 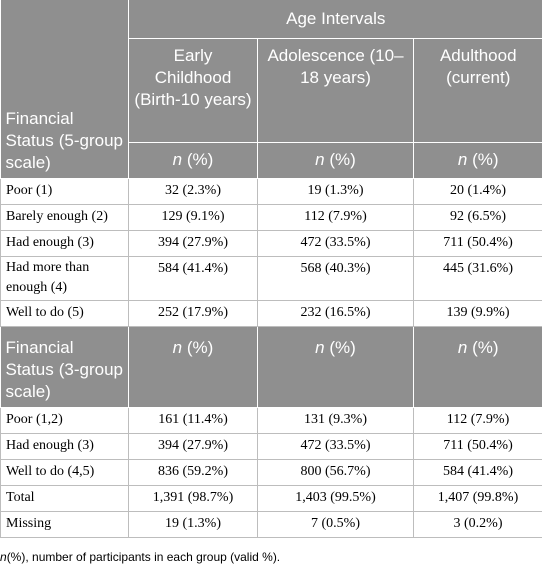 What do you see at coordinates (65, 217) in the screenshot?
I see `row-label: Barely enough (2)` at bounding box center [65, 217].